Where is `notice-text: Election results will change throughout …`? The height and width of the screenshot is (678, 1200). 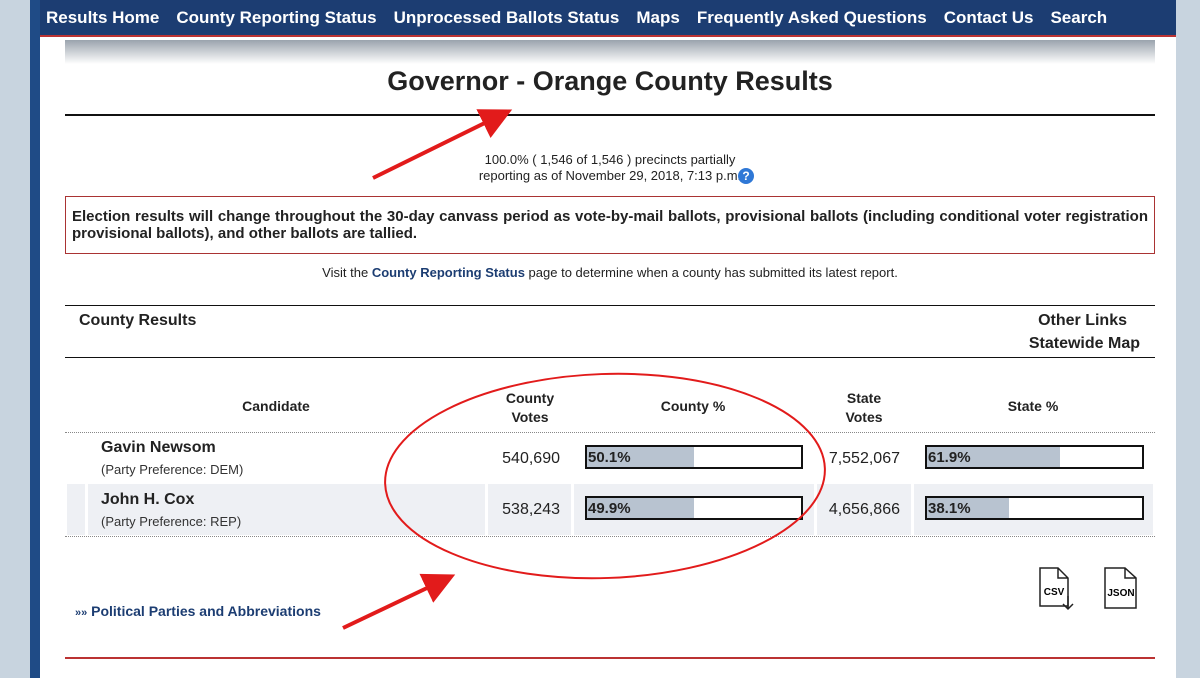
notice-text: Election results will change throughout … is located at coordinates (610, 225).